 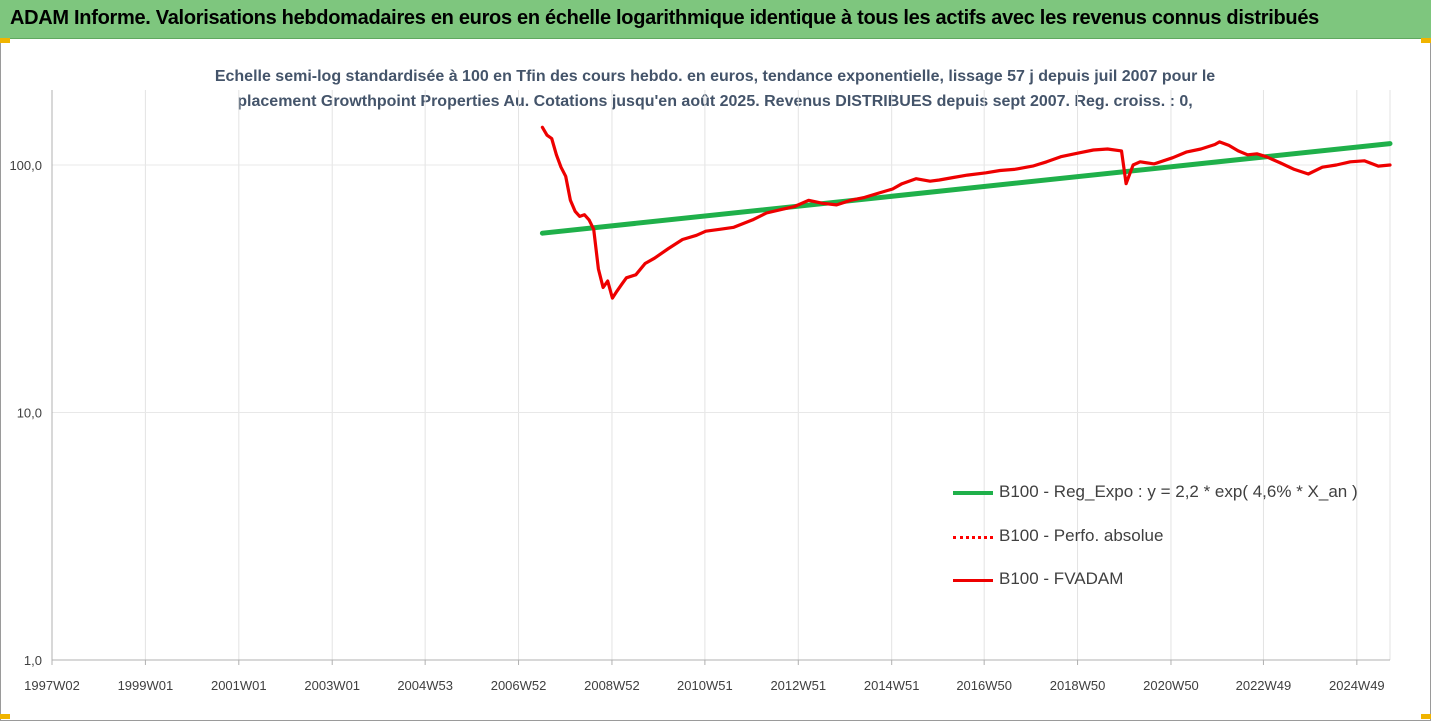 I want to click on x-tick-label: 2003W01, so click(x=332, y=685).